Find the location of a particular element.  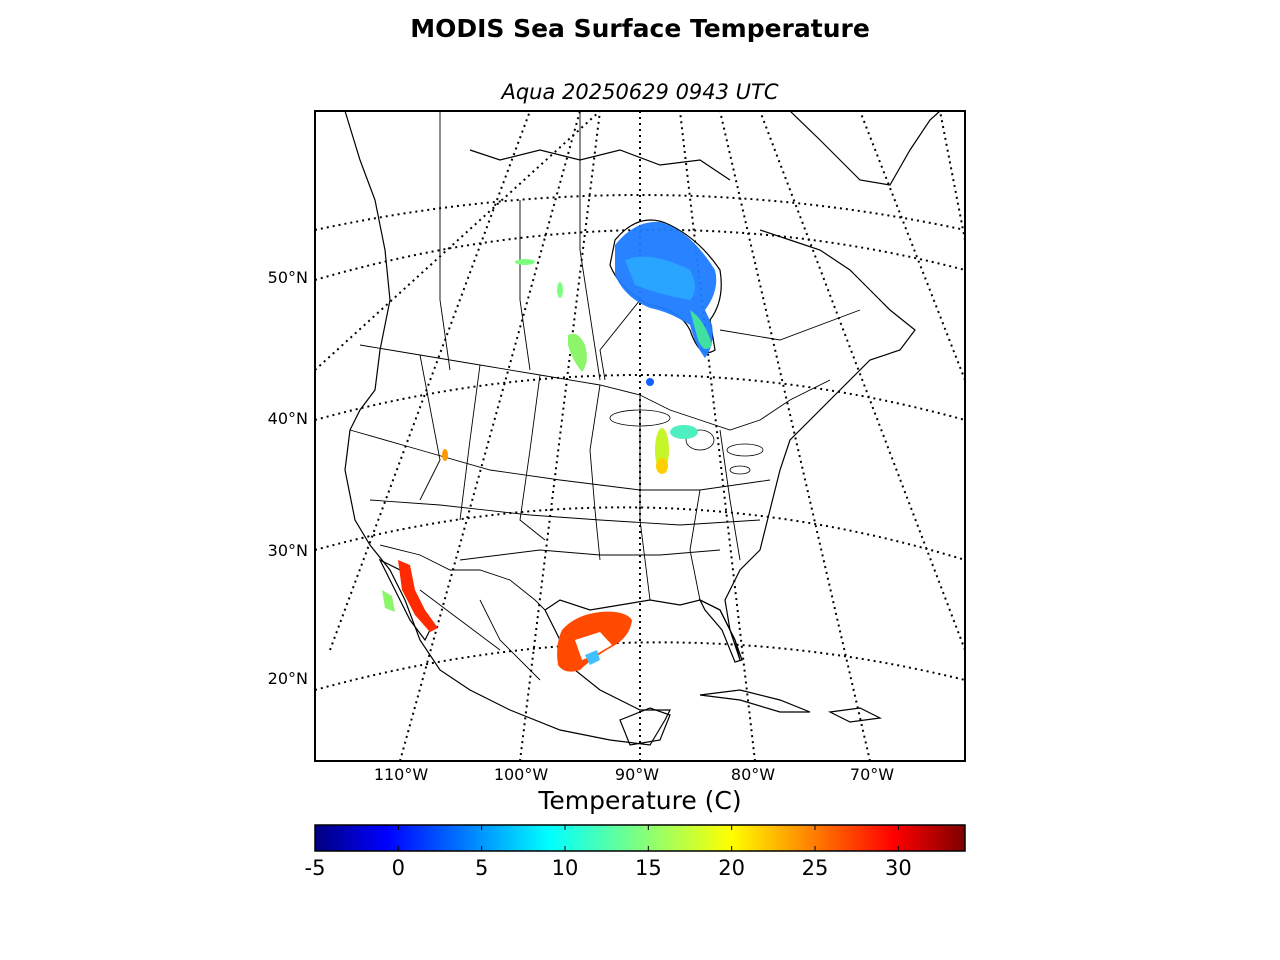

arctic-islands is located at coordinates (600, 165).